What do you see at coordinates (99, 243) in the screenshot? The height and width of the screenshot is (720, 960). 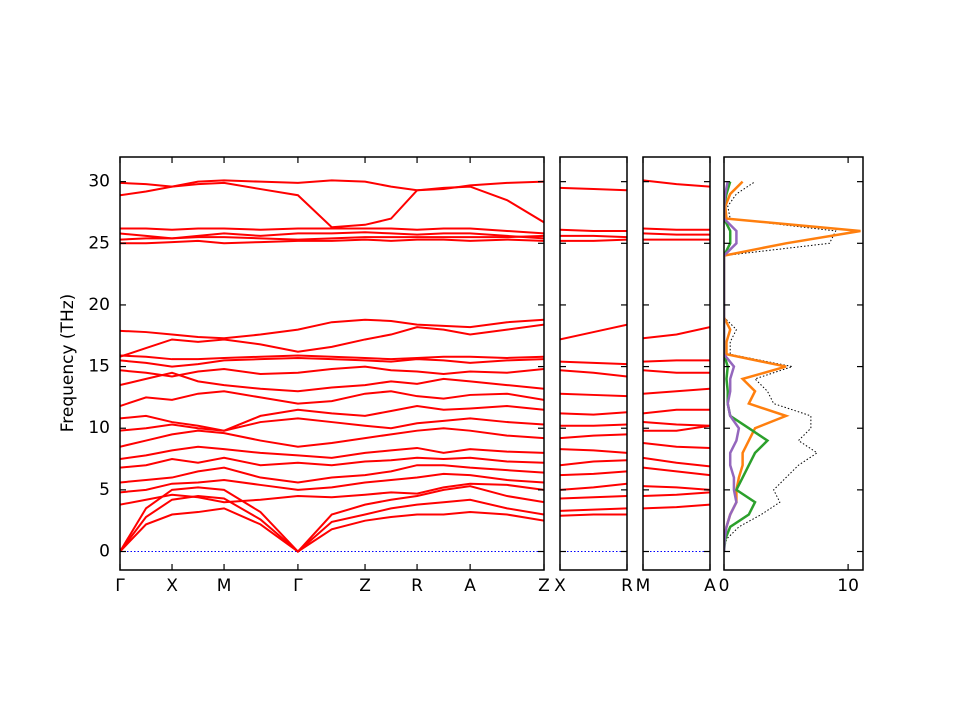 I see `y-tick-label: 25` at bounding box center [99, 243].